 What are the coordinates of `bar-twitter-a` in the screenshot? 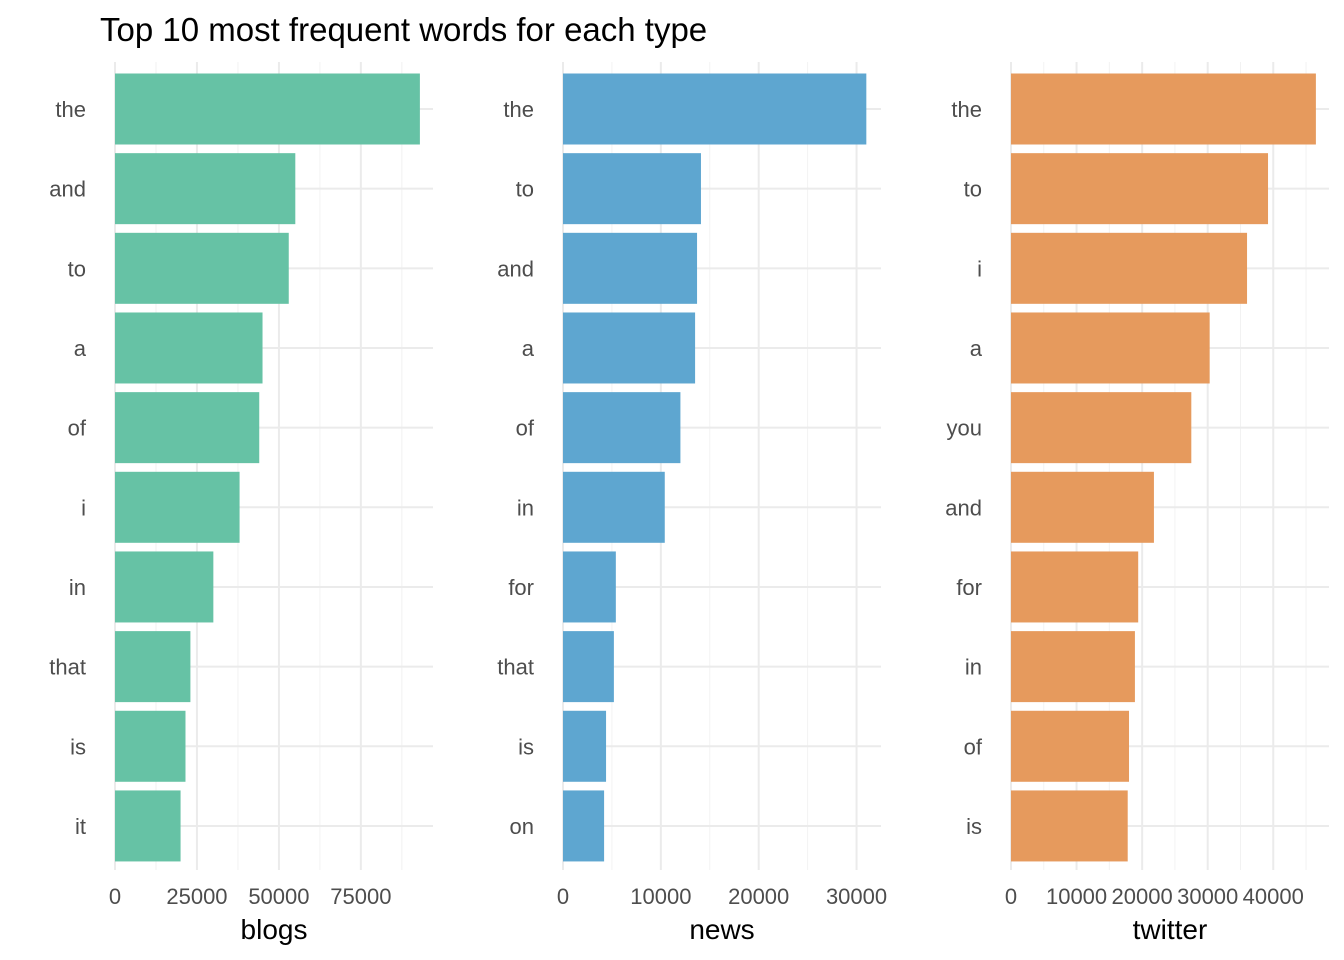 It's located at (1110, 348).